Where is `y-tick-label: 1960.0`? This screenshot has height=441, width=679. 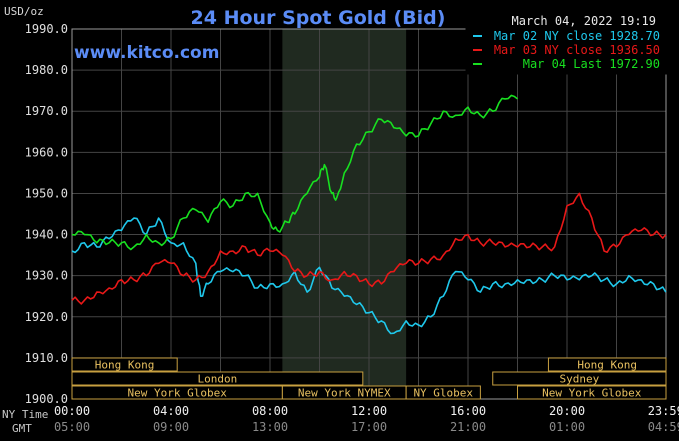
y-tick-label: 1960.0 is located at coordinates (46, 152).